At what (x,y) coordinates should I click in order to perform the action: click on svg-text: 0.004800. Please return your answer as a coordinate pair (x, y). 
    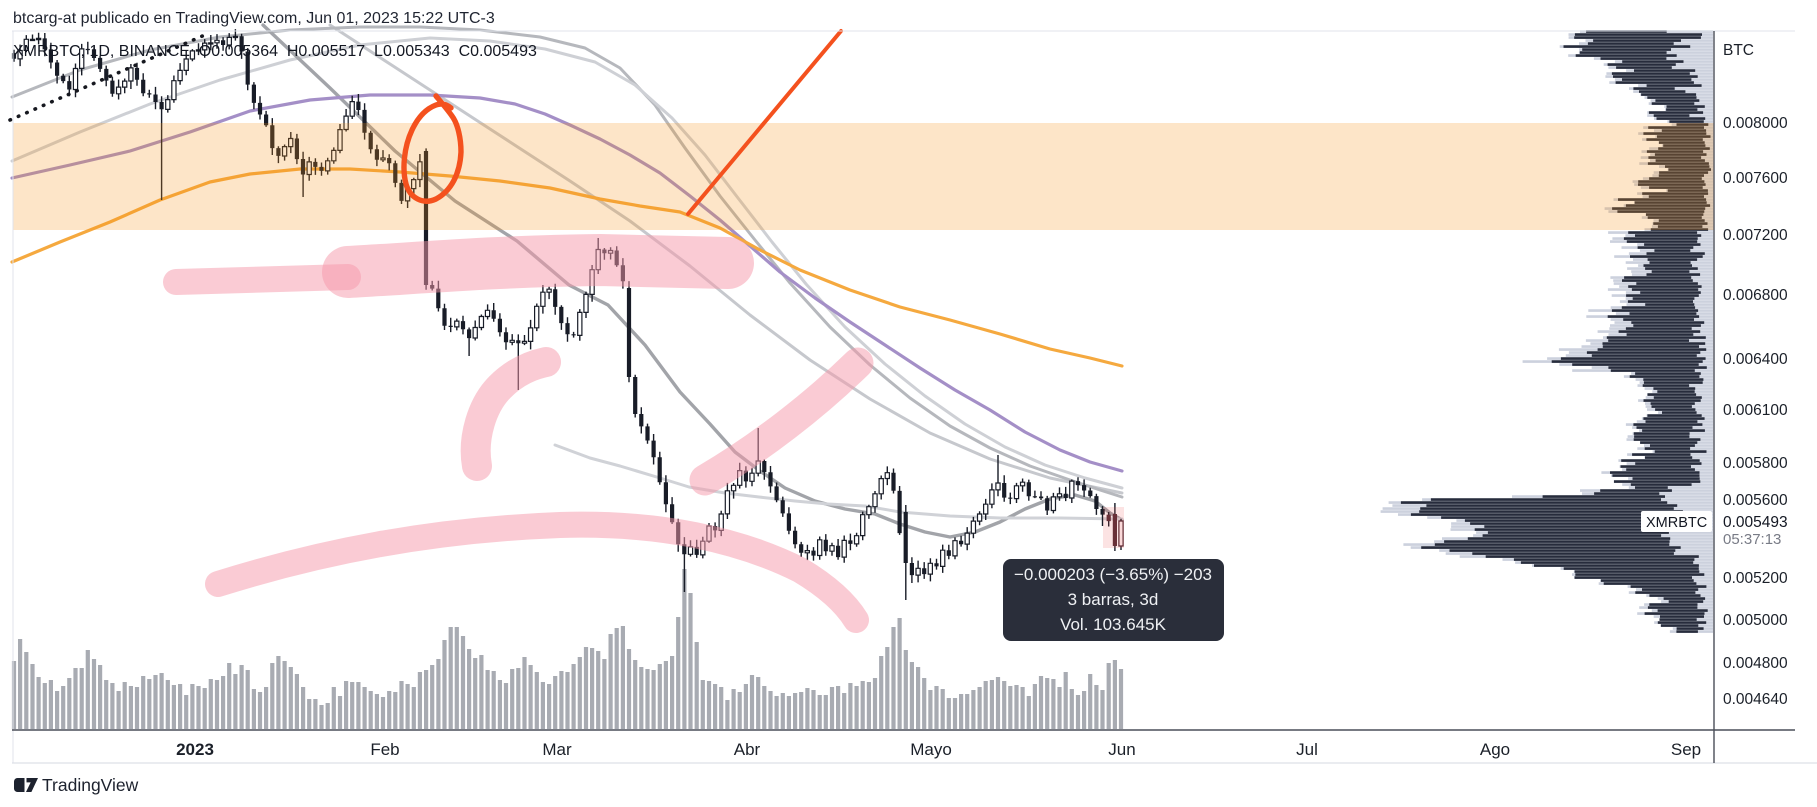
    Looking at the image, I should click on (1755, 663).